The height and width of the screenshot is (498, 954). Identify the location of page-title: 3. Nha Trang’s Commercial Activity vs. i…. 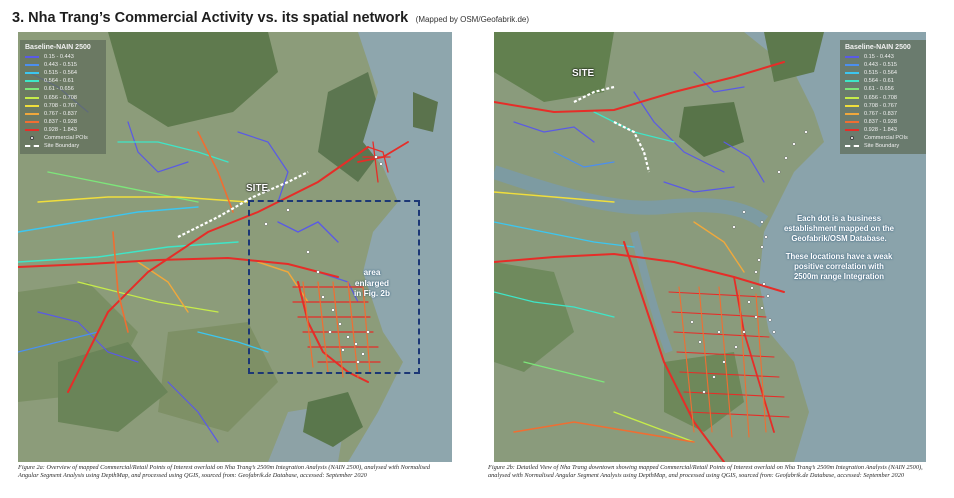
(210, 18).